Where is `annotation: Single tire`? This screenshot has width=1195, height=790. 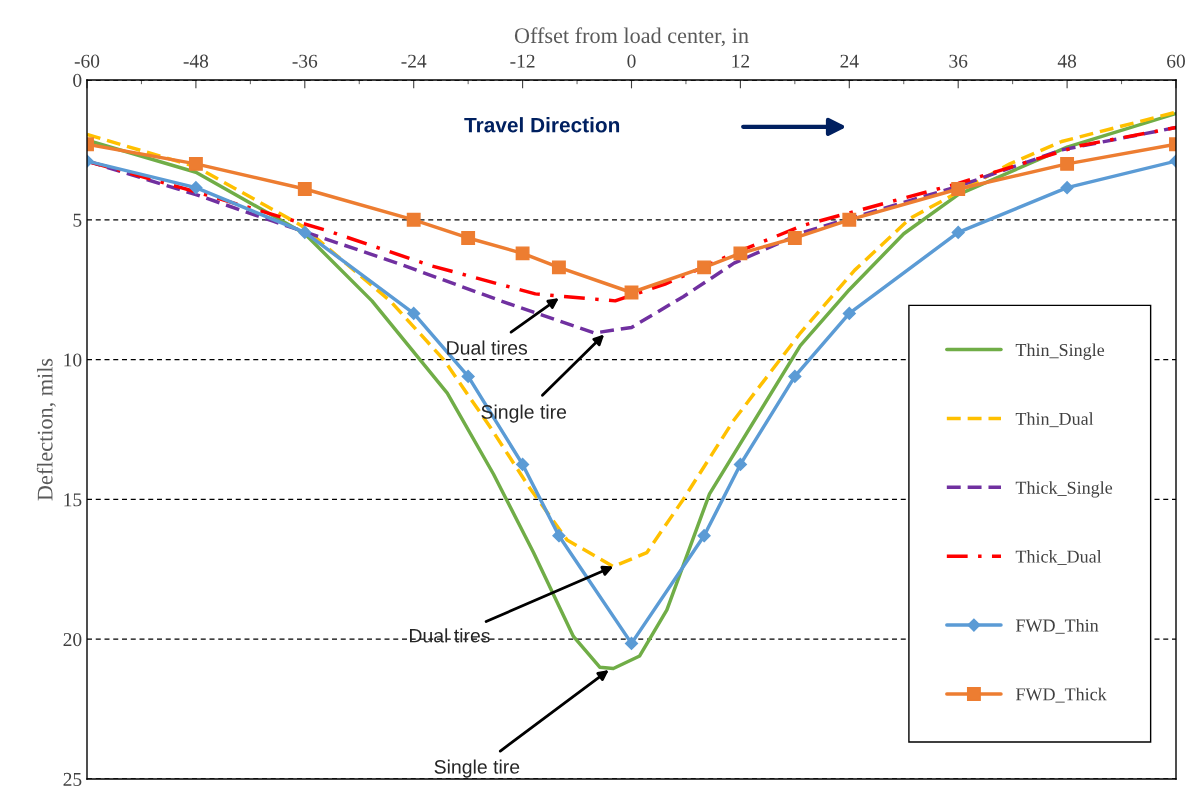 annotation: Single tire is located at coordinates (477, 768).